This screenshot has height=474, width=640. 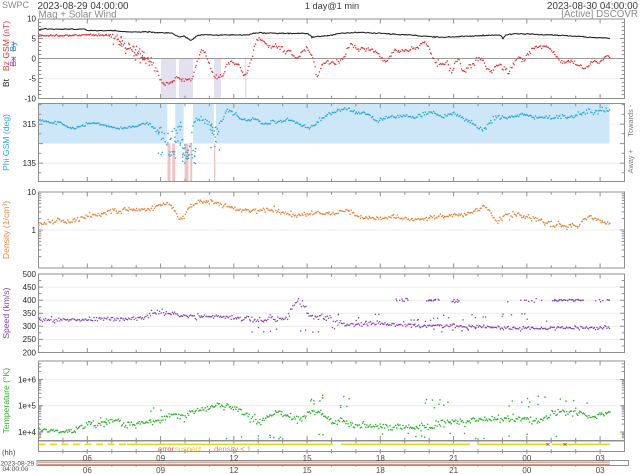 I want to click on svg-text: 350, so click(x=30, y=313).